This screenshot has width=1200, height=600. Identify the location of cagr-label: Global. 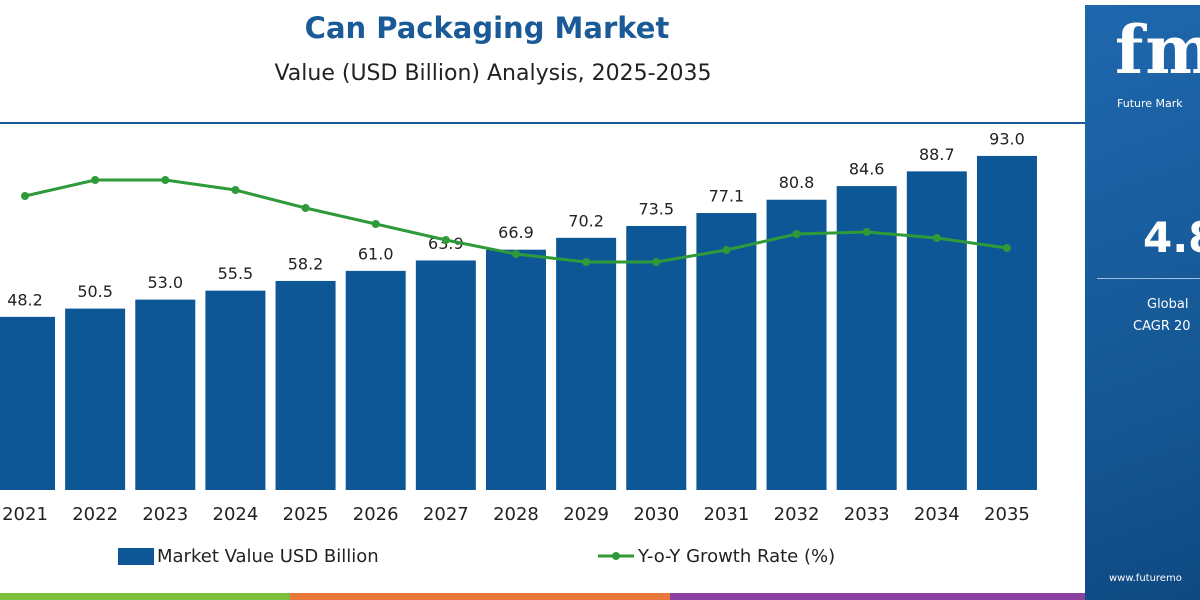
(1168, 304).